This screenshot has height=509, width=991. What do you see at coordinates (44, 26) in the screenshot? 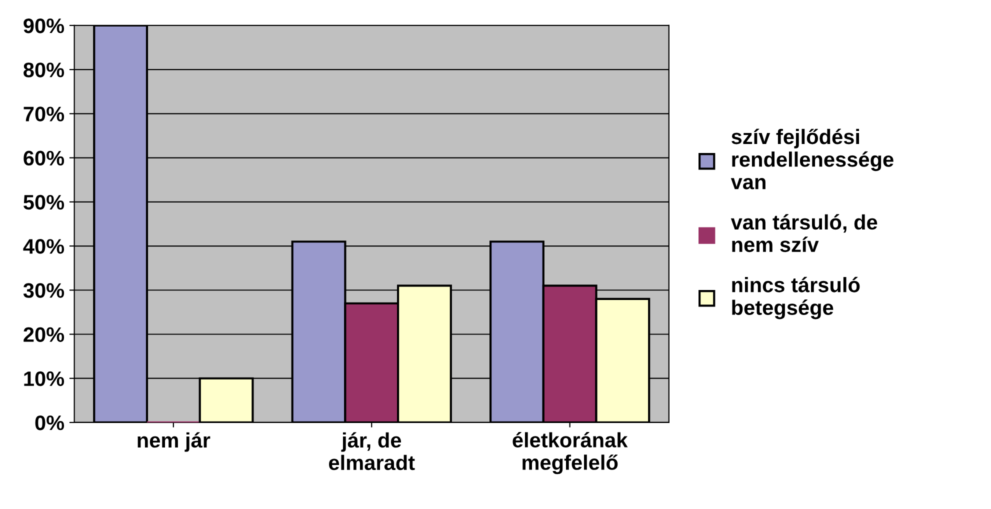
I see `y-tick-label: 90%` at bounding box center [44, 26].